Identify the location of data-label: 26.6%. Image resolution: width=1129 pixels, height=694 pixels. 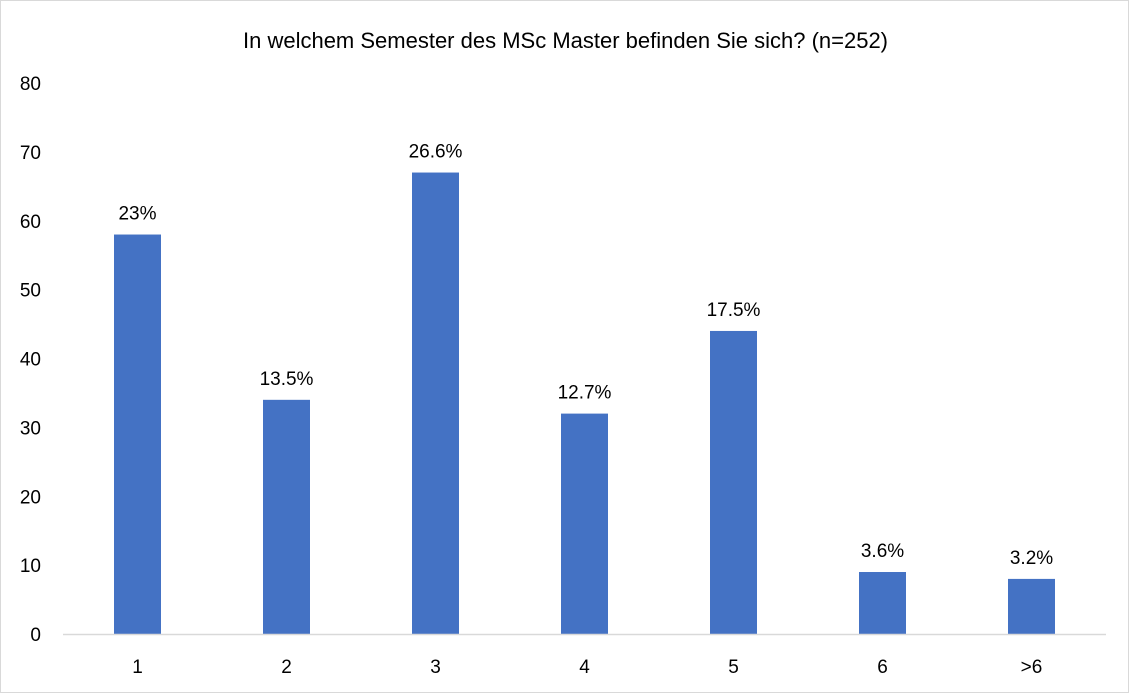
(436, 152).